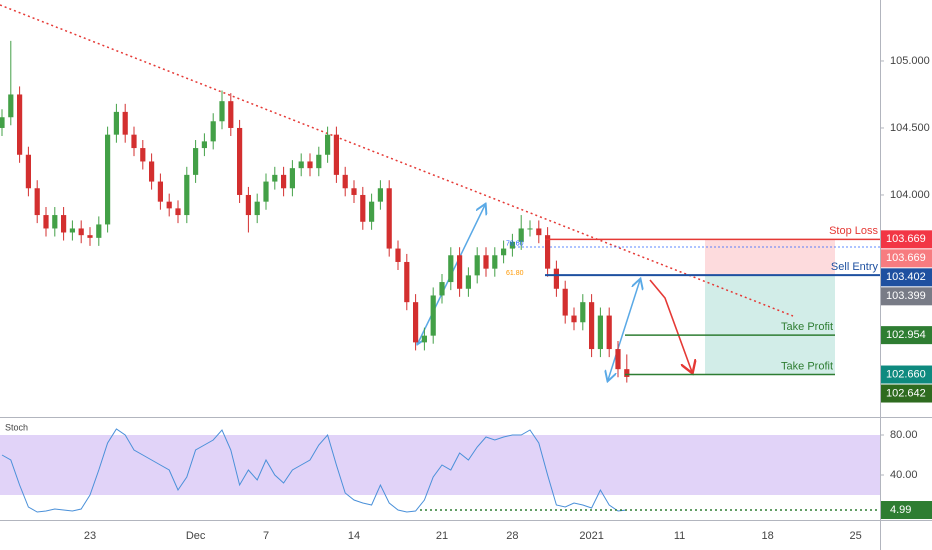 The width and height of the screenshot is (932, 550). Describe the element at coordinates (904, 435) in the screenshot. I see `y-tick-label: 80.00` at that location.